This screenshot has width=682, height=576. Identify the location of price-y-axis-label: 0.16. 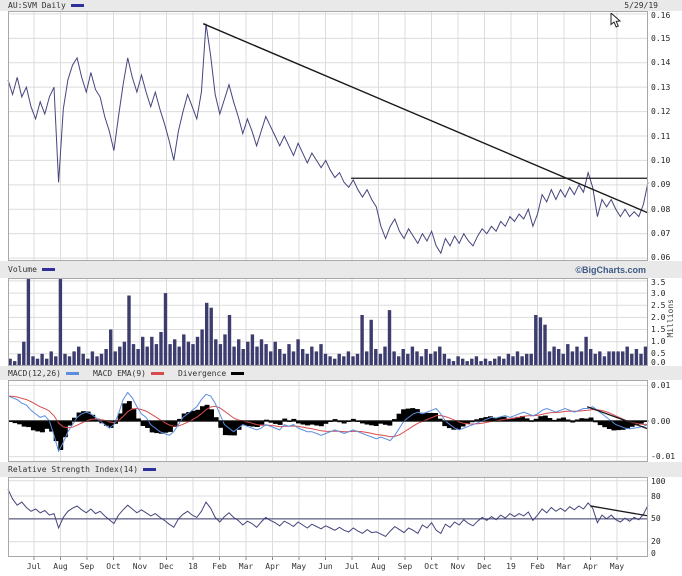
(661, 15).